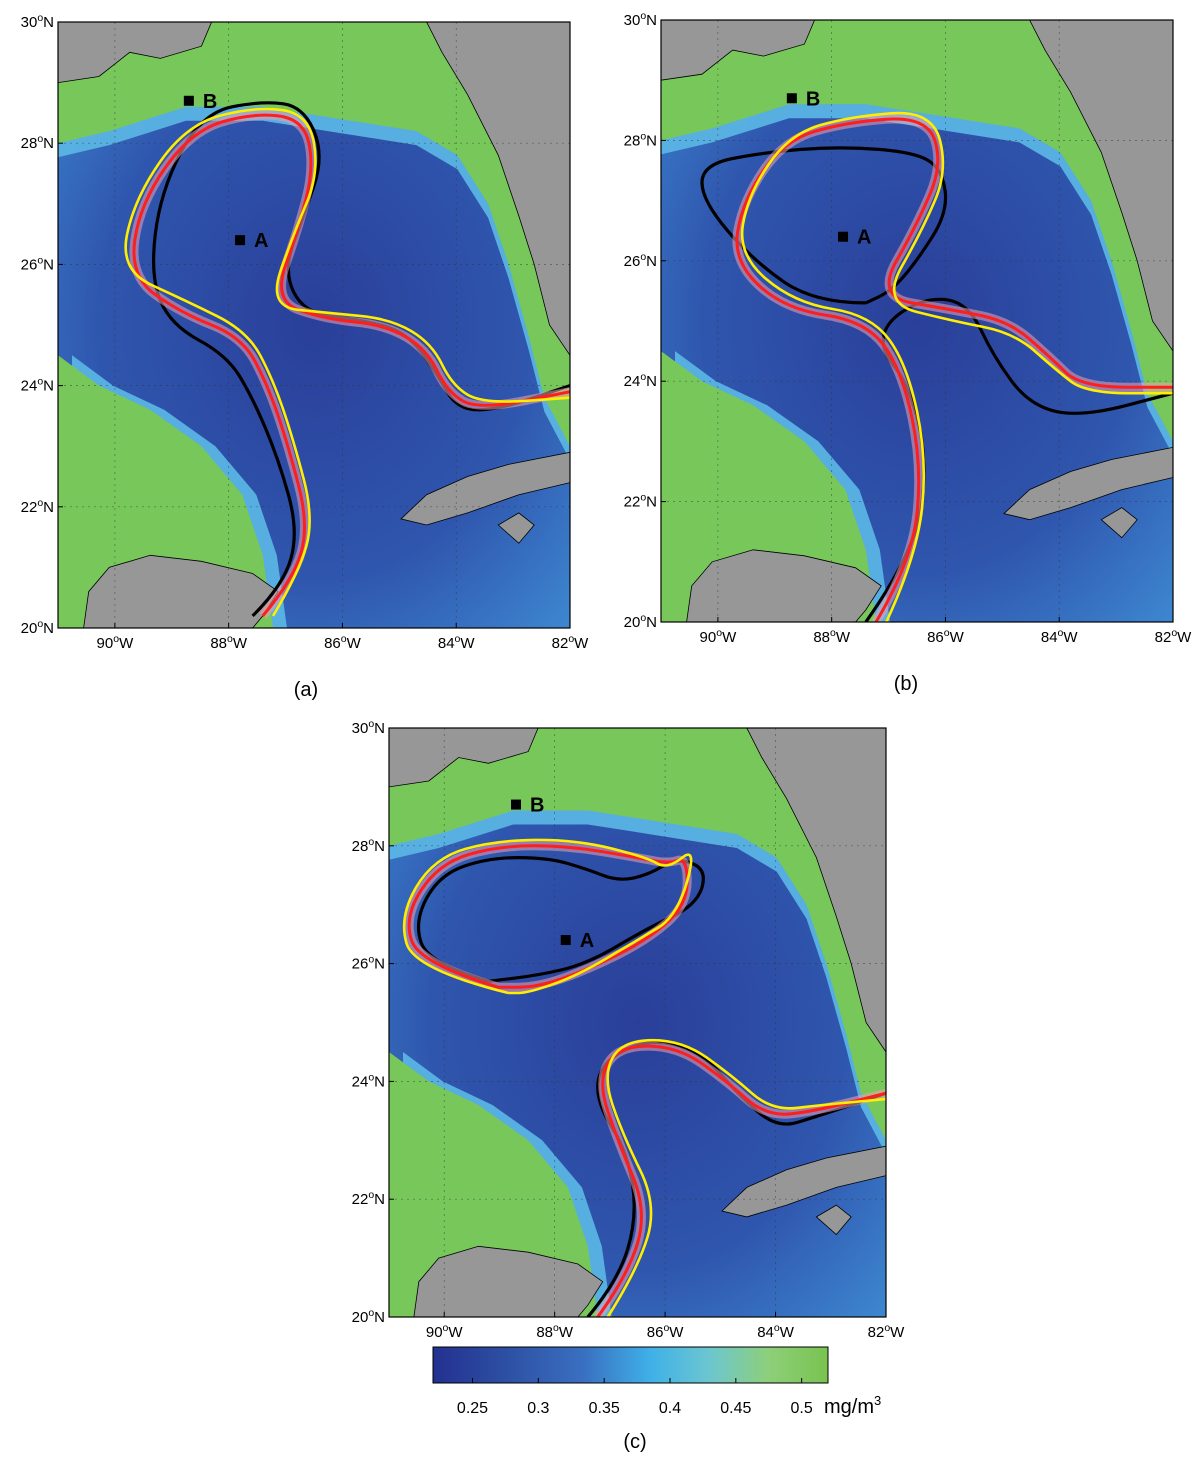 The width and height of the screenshot is (1200, 1468). Describe the element at coordinates (604, 1408) in the screenshot. I see `colorbar-tick-label: 0.35` at that location.